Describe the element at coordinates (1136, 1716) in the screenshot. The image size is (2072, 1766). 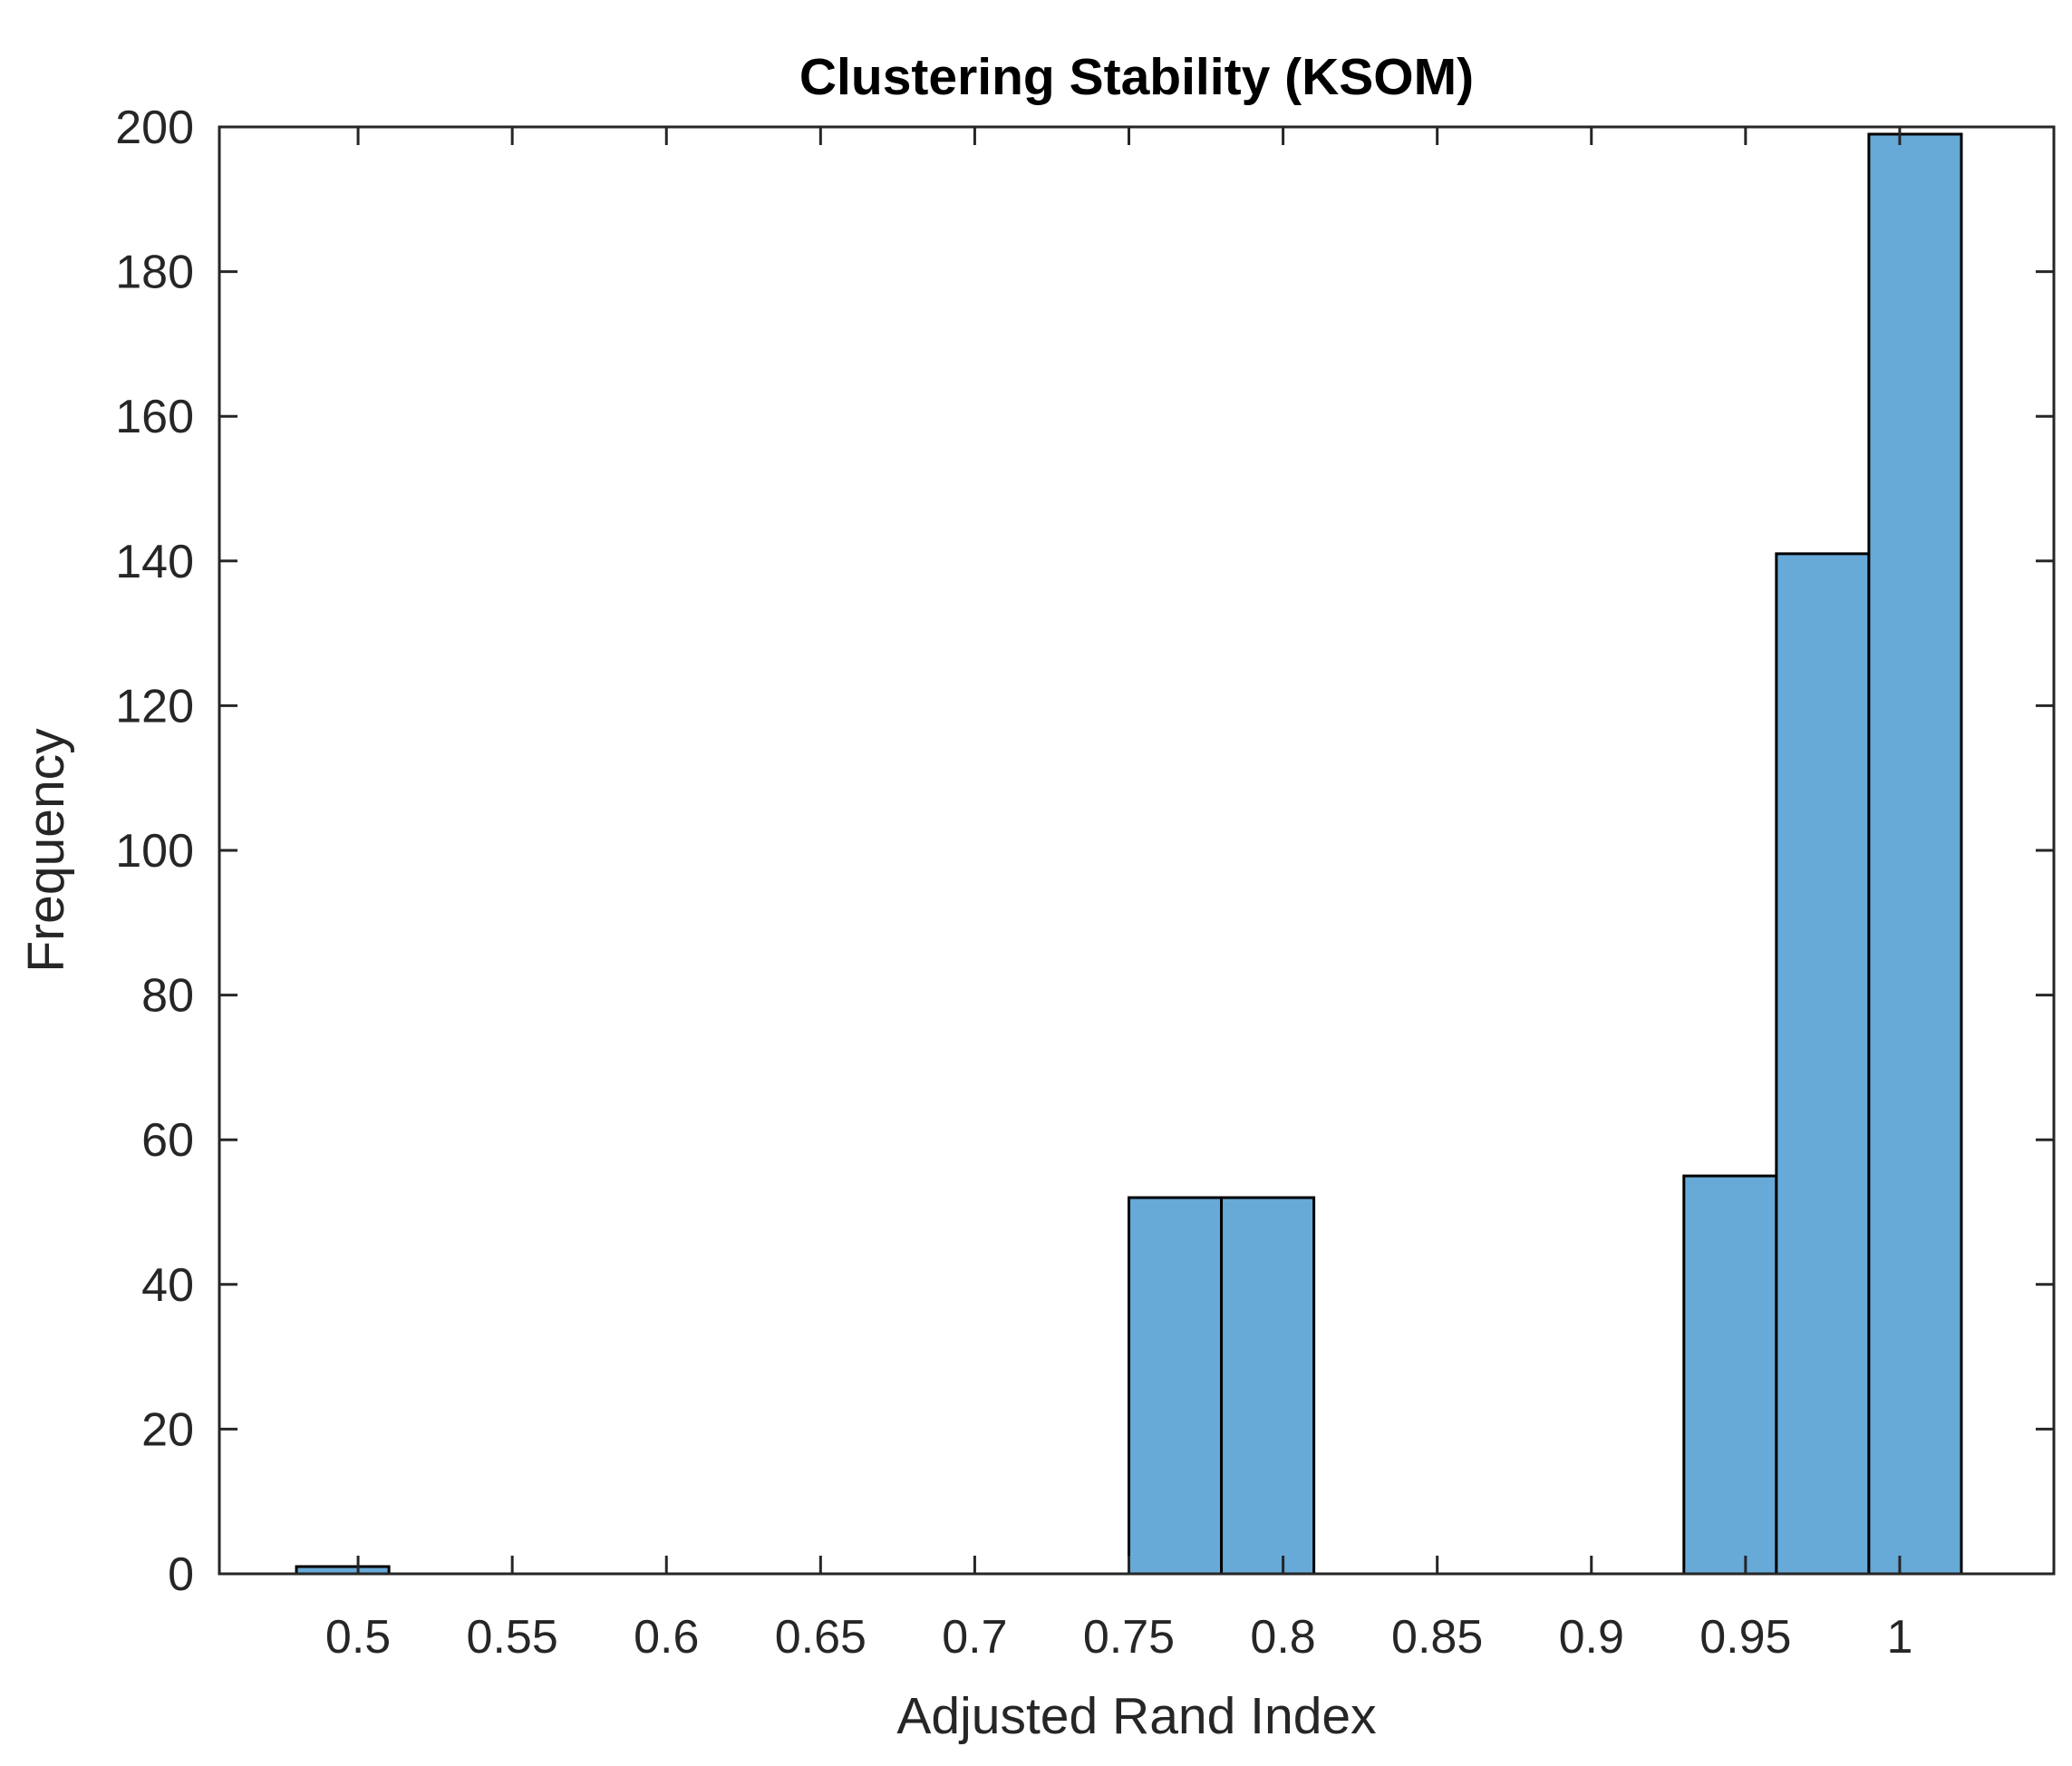
I see `x-axis-label: Adjusted Rand Index` at that location.